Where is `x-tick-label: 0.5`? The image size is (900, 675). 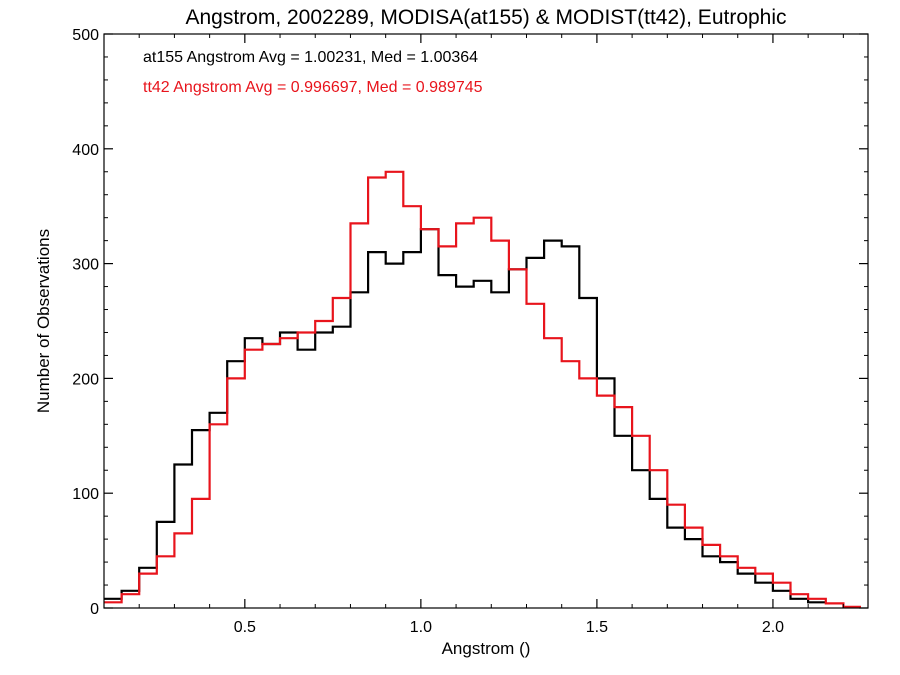 x-tick-label: 0.5 is located at coordinates (245, 627).